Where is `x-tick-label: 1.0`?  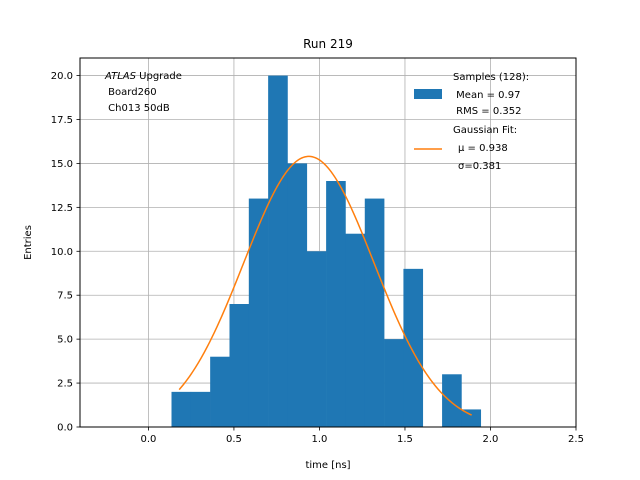
x-tick-label: 1.0 is located at coordinates (319, 439).